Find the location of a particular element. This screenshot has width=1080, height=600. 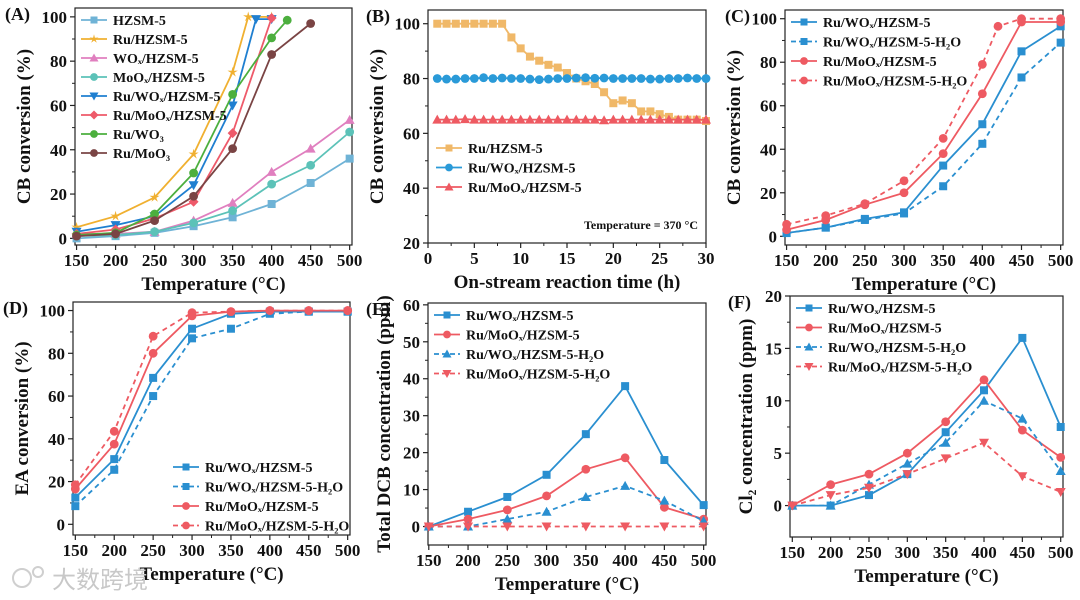

y-axis-label: EA conversion (%) is located at coordinates (22, 418).